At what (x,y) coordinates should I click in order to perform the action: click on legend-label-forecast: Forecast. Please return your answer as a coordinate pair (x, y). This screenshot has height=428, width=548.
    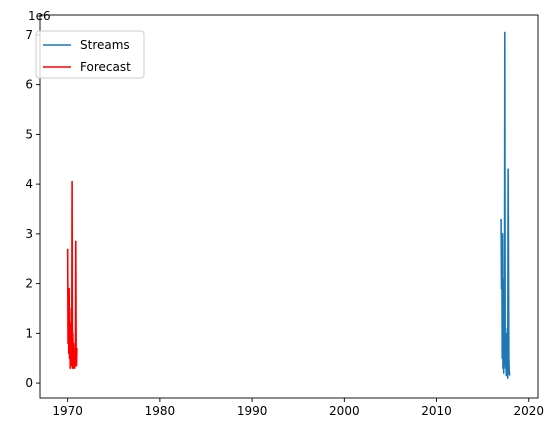
    Looking at the image, I should click on (105, 67).